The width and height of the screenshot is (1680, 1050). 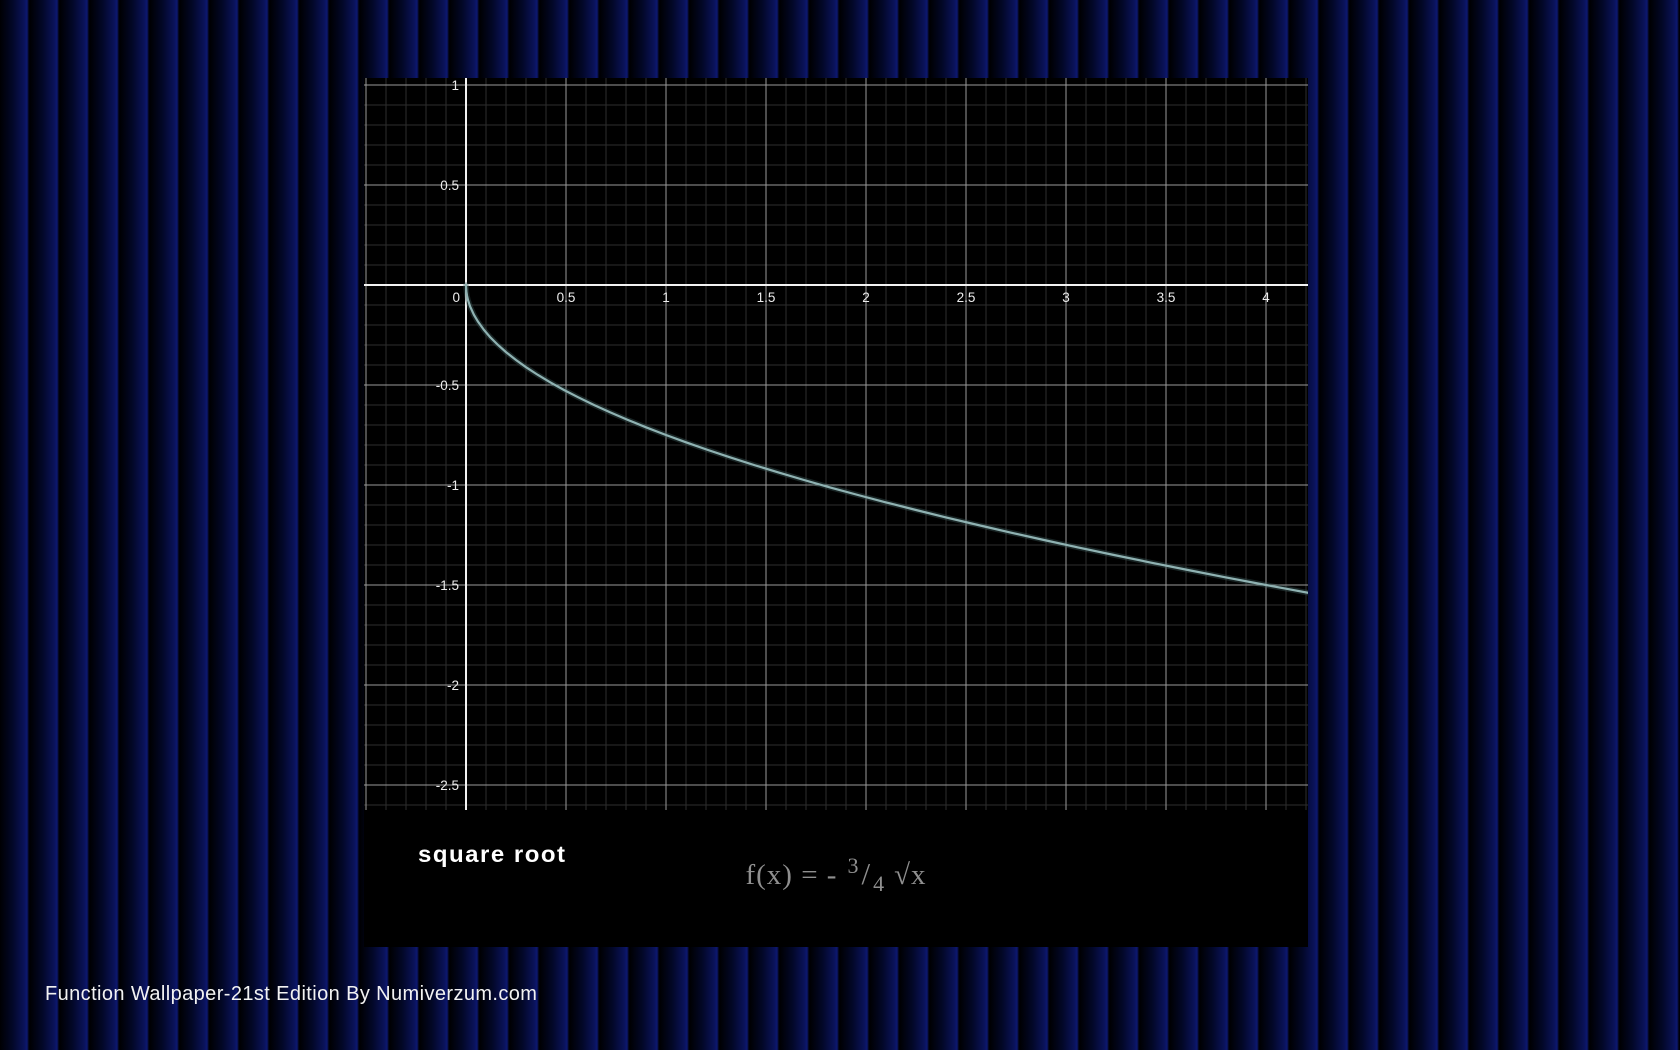 What do you see at coordinates (1266, 297) in the screenshot?
I see `x-axis-tick-label: 4` at bounding box center [1266, 297].